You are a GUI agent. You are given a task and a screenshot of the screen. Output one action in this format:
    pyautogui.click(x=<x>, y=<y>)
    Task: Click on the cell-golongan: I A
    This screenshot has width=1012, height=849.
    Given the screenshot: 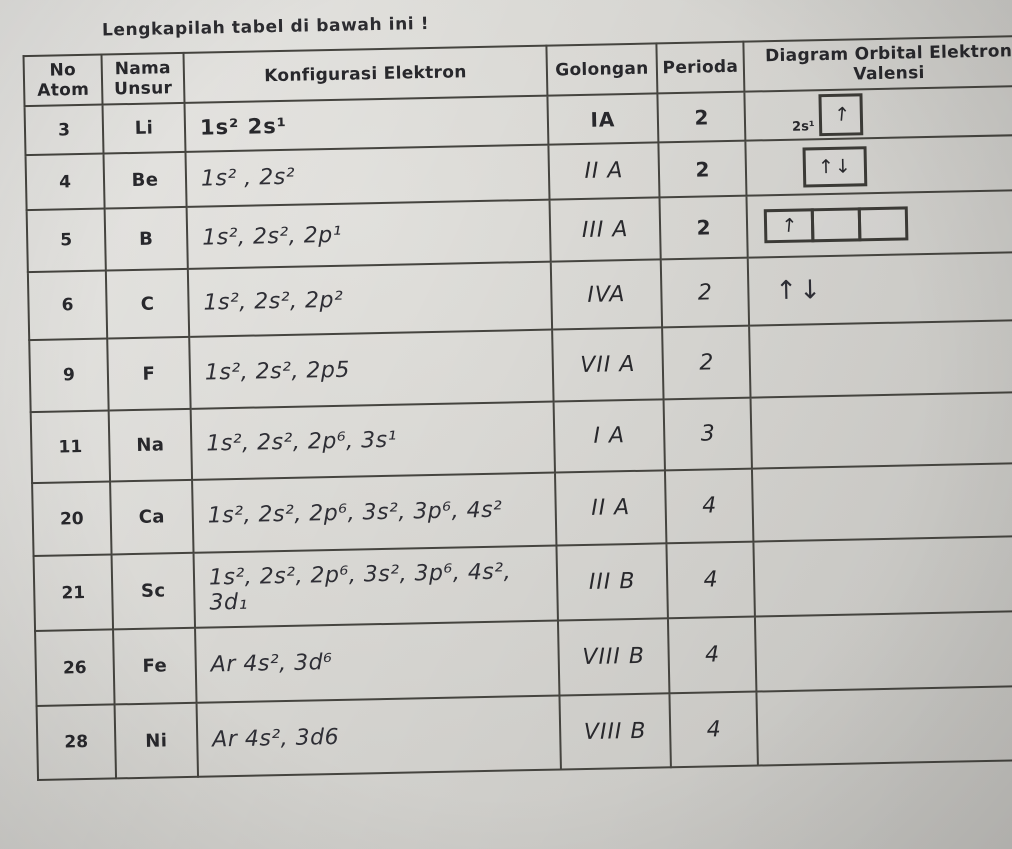 What is the action you would take?
    pyautogui.click(x=609, y=436)
    